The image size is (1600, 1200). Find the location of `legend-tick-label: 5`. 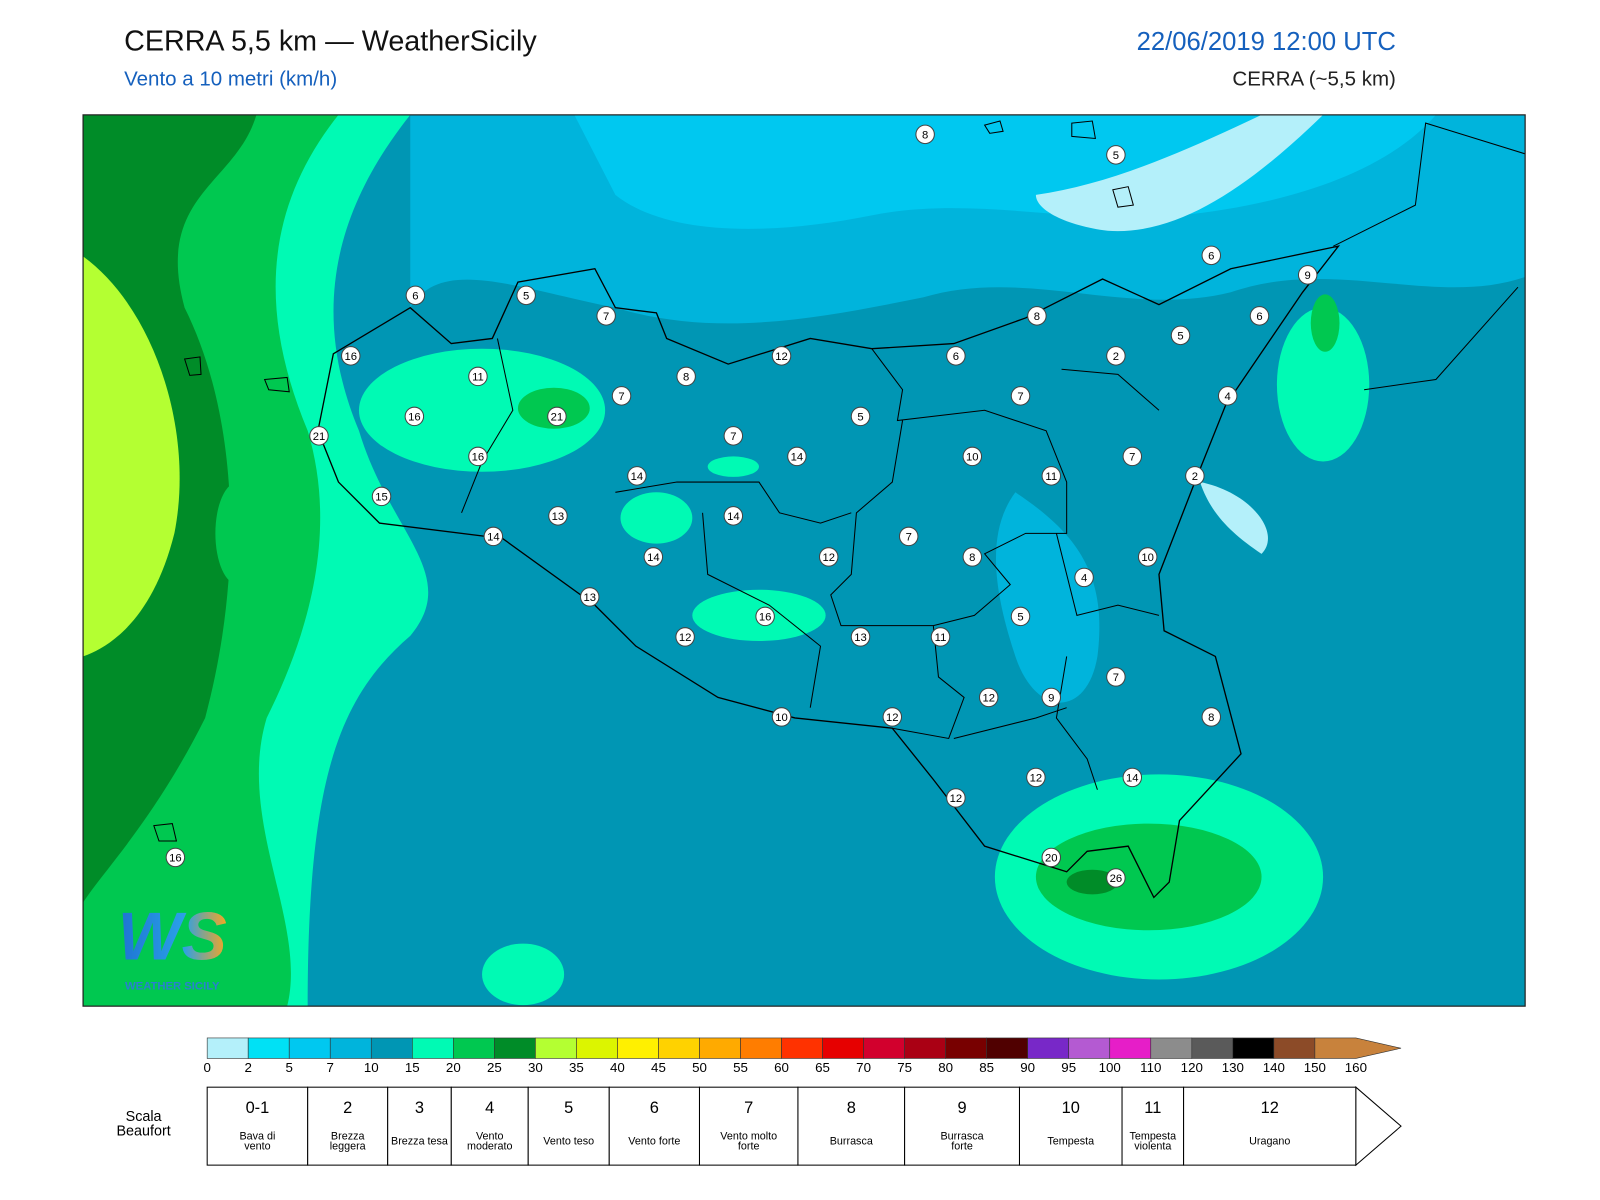

legend-tick-label: 5 is located at coordinates (289, 1067).